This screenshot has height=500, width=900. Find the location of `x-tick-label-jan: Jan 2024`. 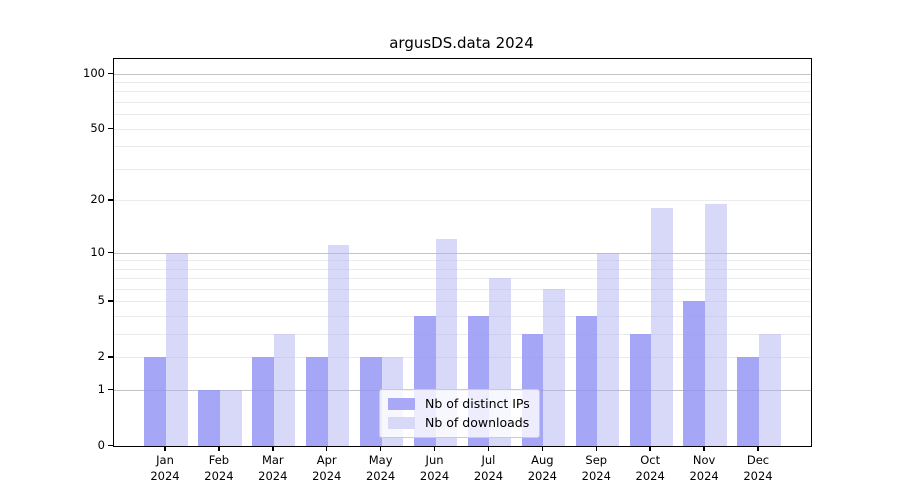

x-tick-label-jan: Jan 2024 is located at coordinates (165, 468).